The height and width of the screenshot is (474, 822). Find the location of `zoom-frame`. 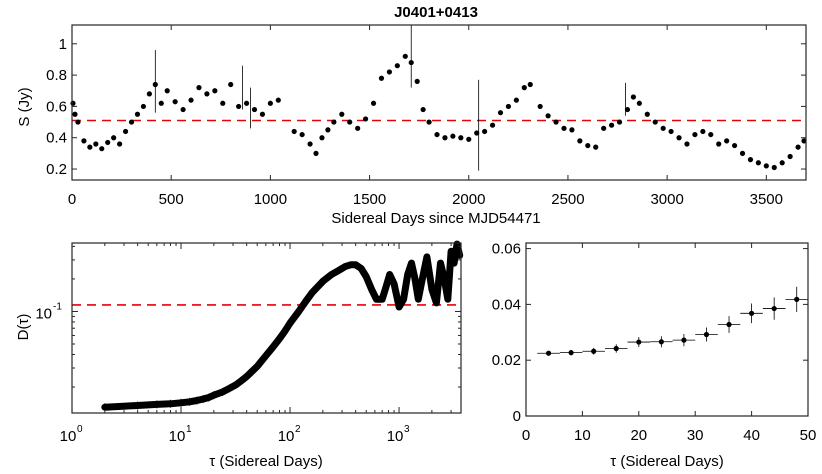

zoom-frame is located at coordinates (667, 329).